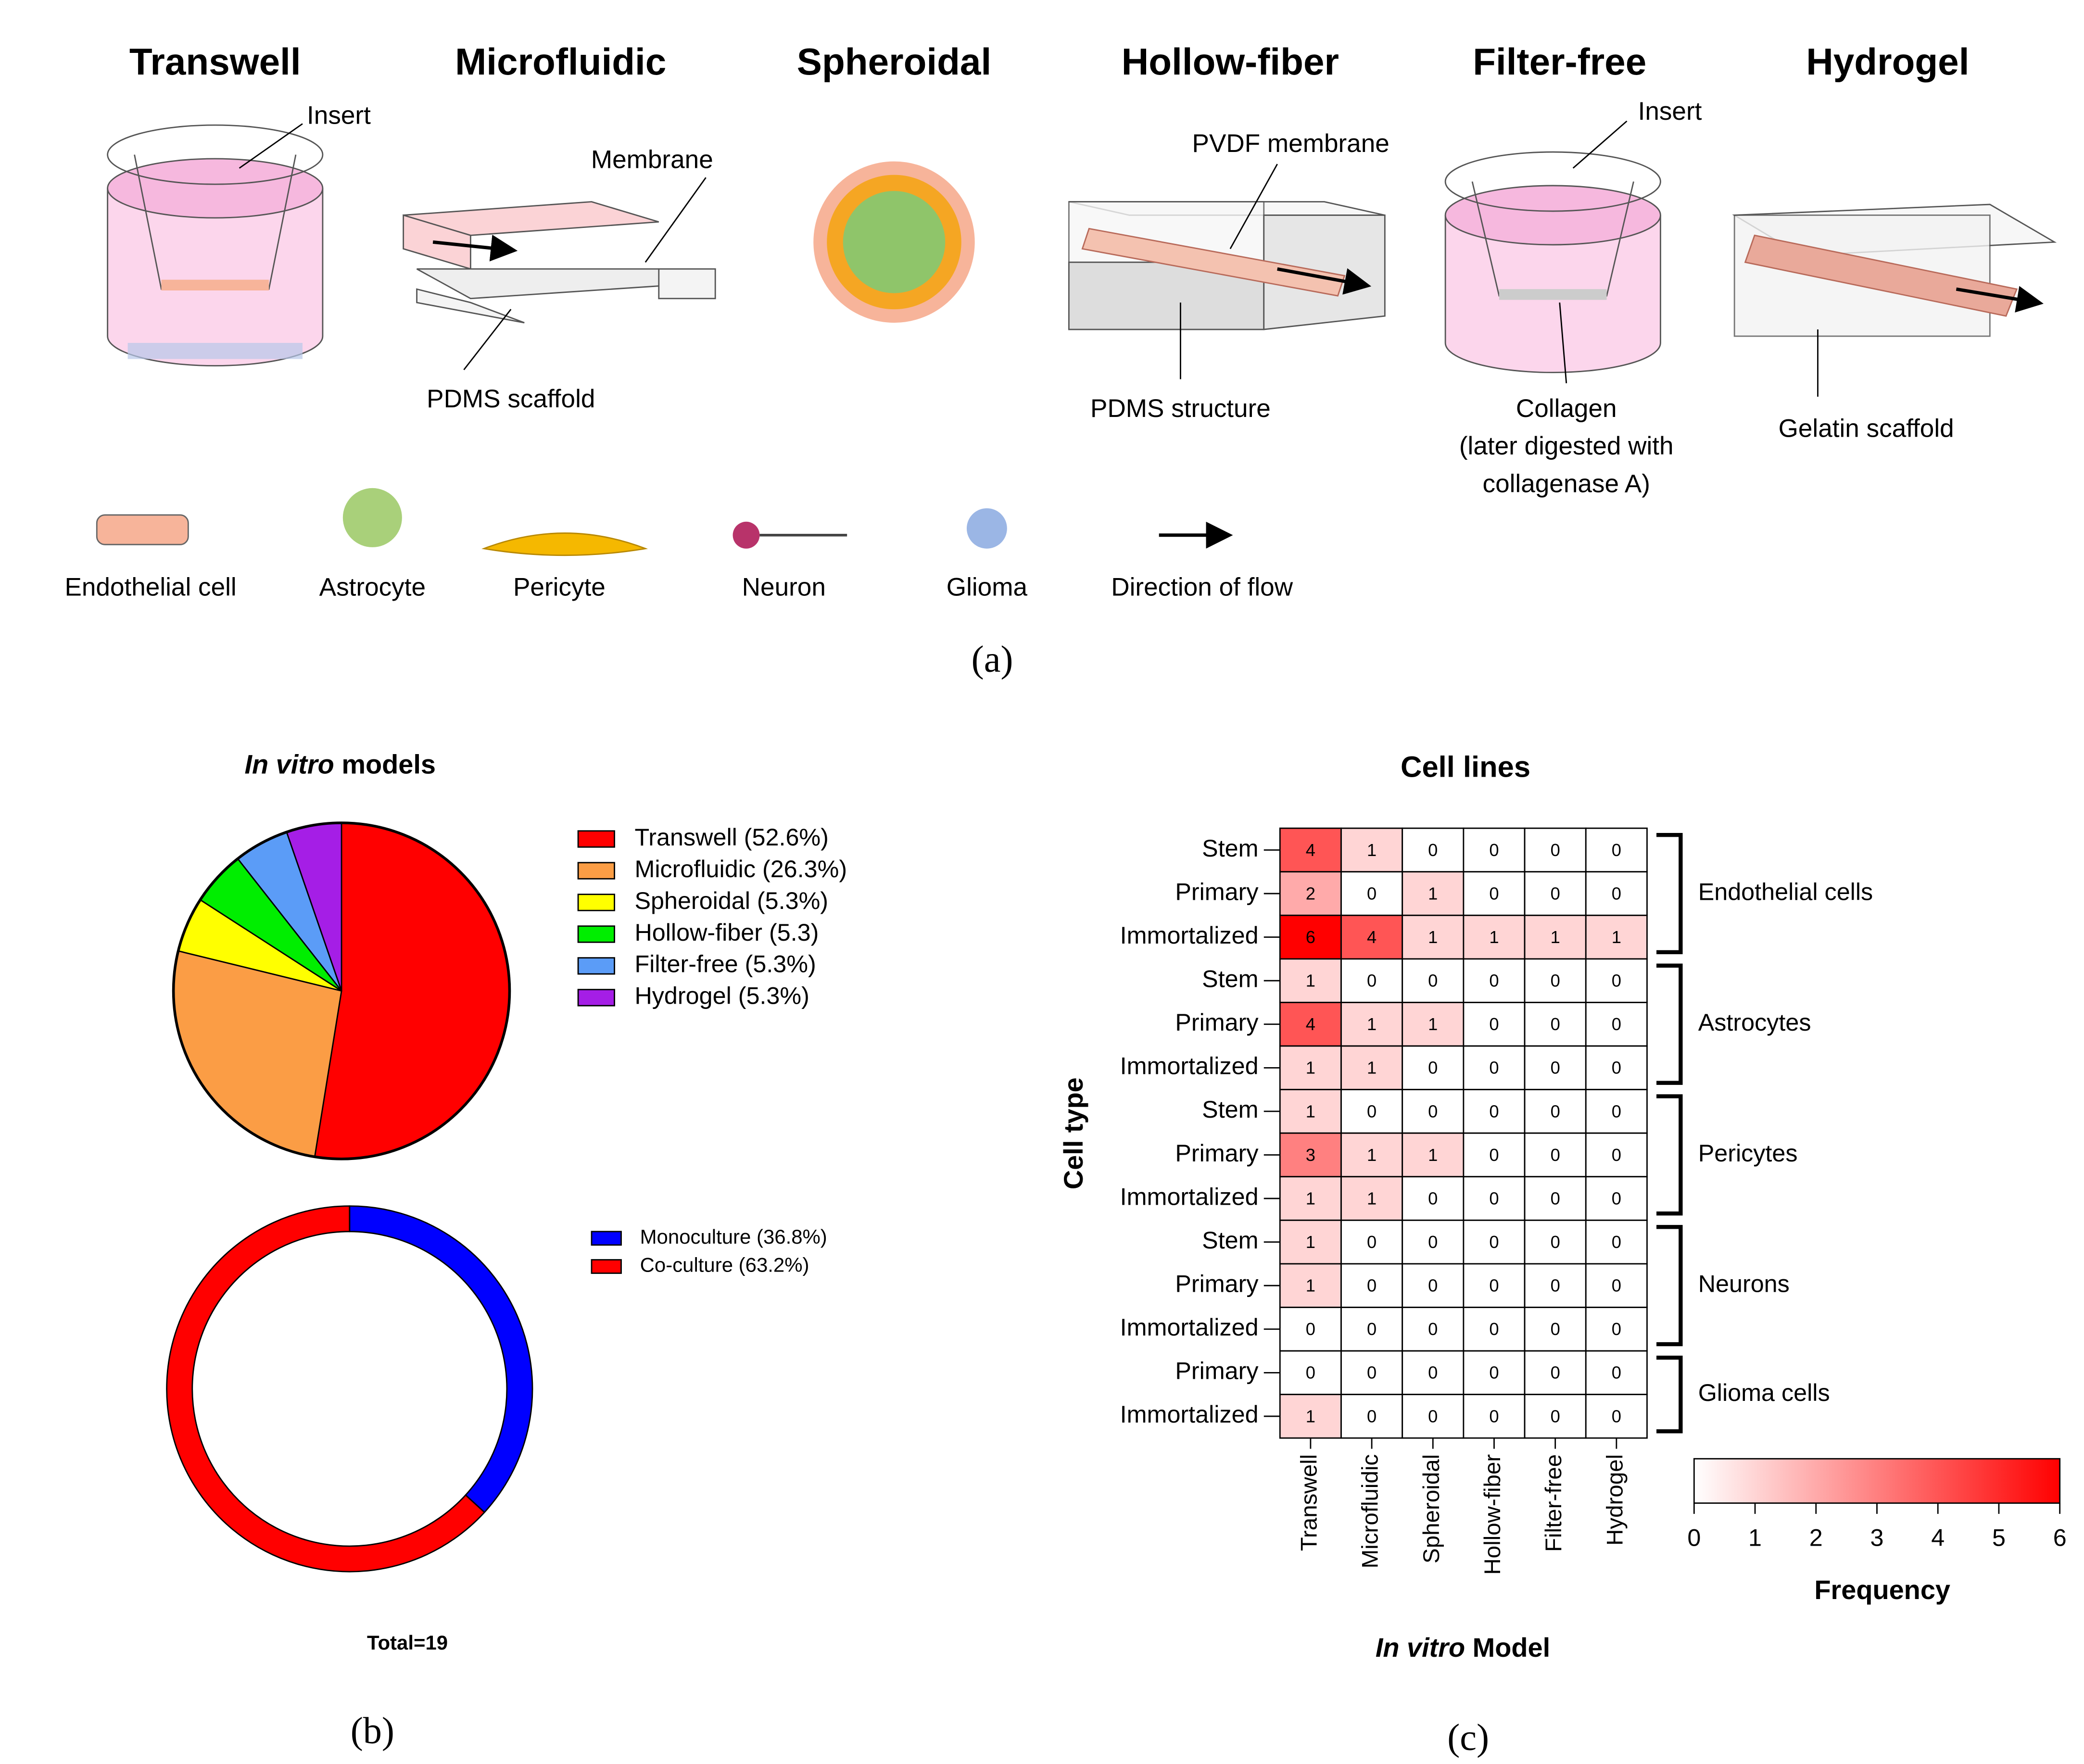 The width and height of the screenshot is (2084, 1764). What do you see at coordinates (1465, 767) in the screenshot?
I see `heatmap-title: Cell lines` at bounding box center [1465, 767].